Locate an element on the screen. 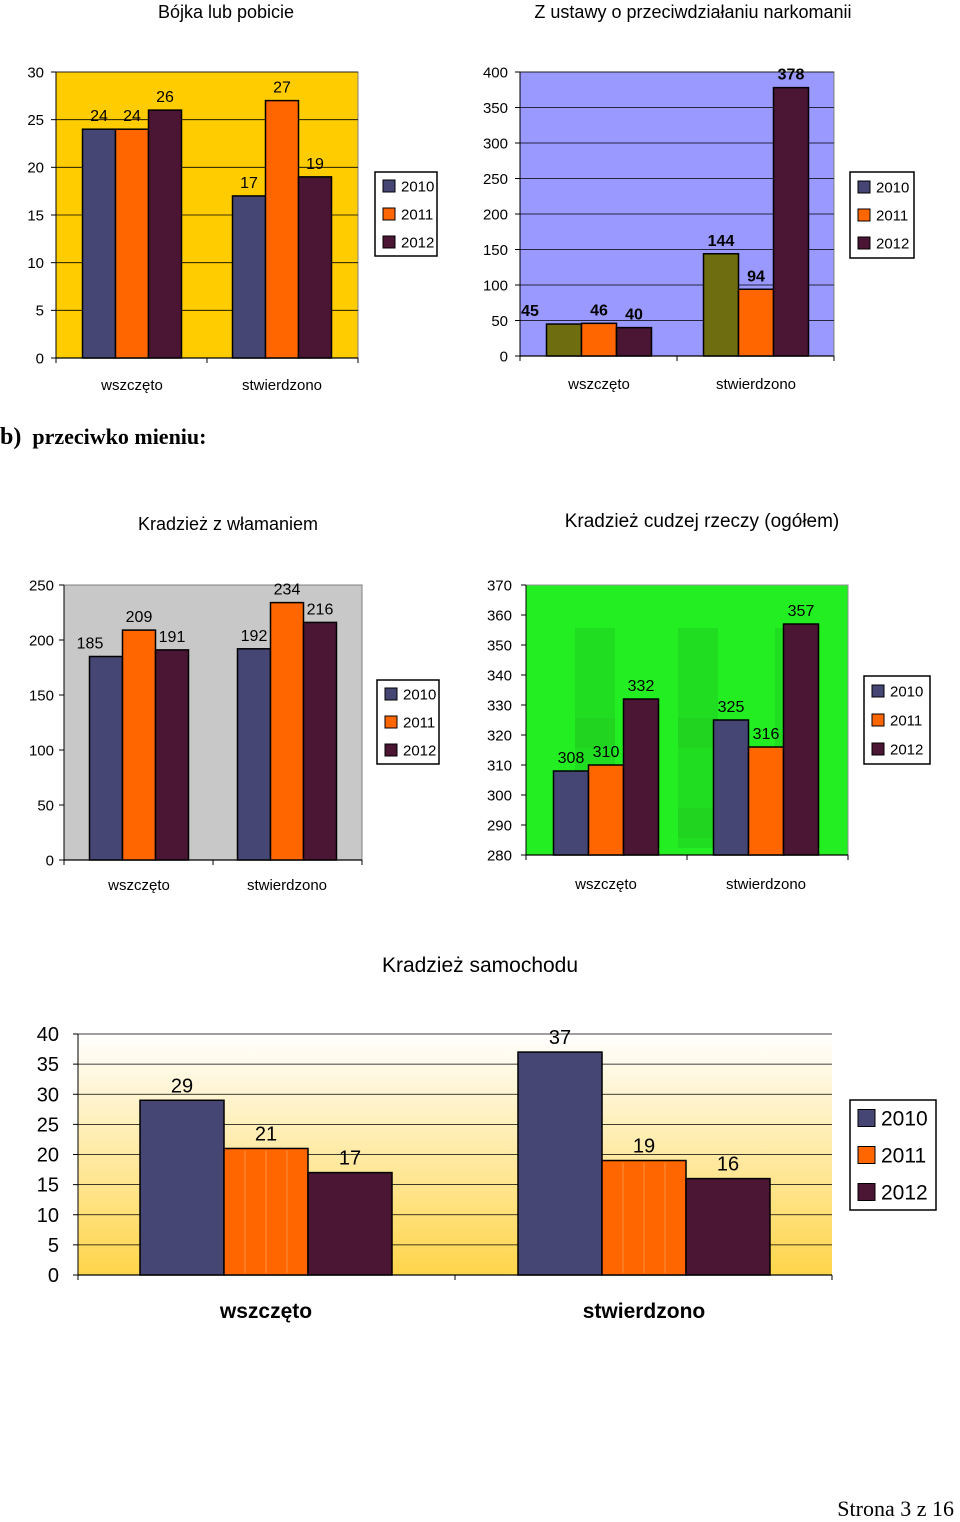 This screenshot has width=960, height=1522. legend-swatch-2012 is located at coordinates (391, 750).